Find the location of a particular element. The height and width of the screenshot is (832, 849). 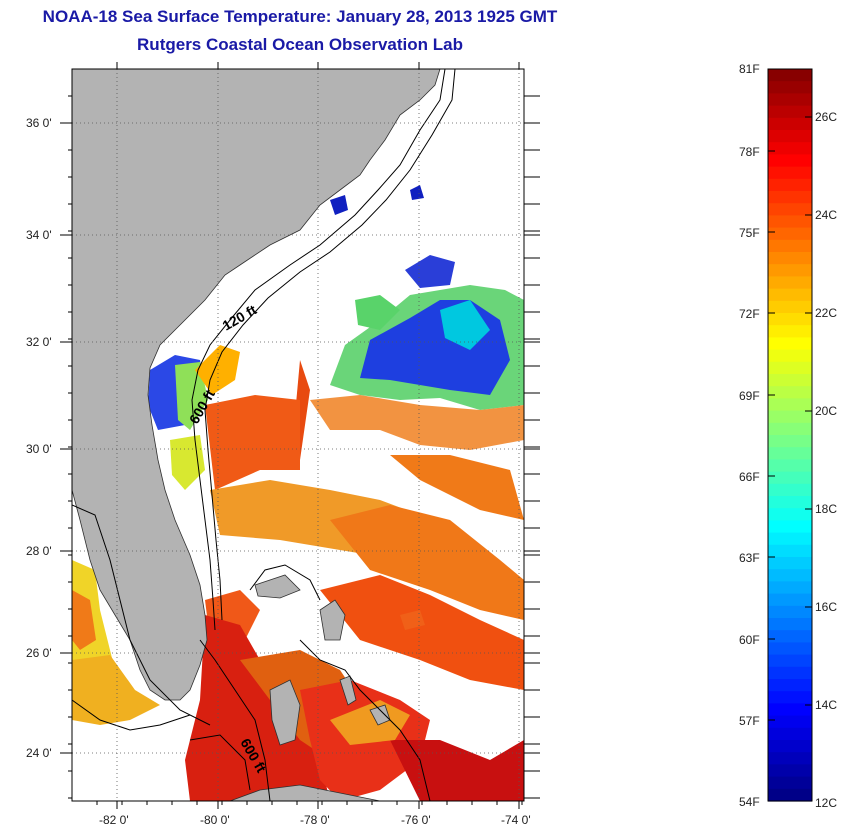

colorbar-label-66f: 66F is located at coordinates (749, 477).